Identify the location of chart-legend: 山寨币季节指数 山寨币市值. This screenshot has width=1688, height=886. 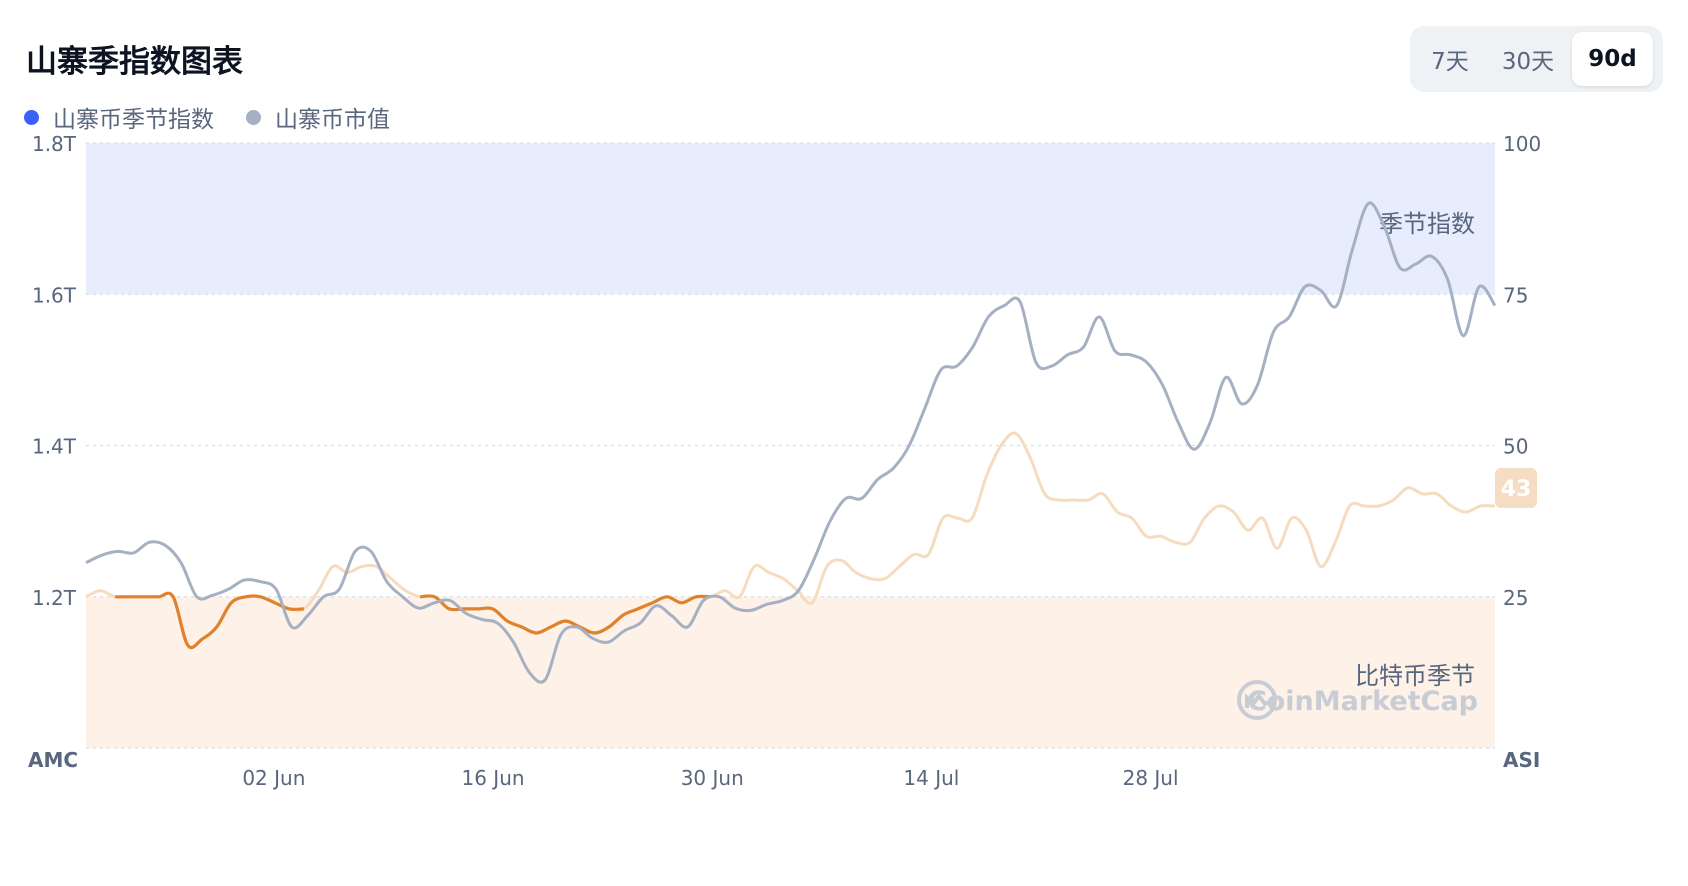
(207, 117).